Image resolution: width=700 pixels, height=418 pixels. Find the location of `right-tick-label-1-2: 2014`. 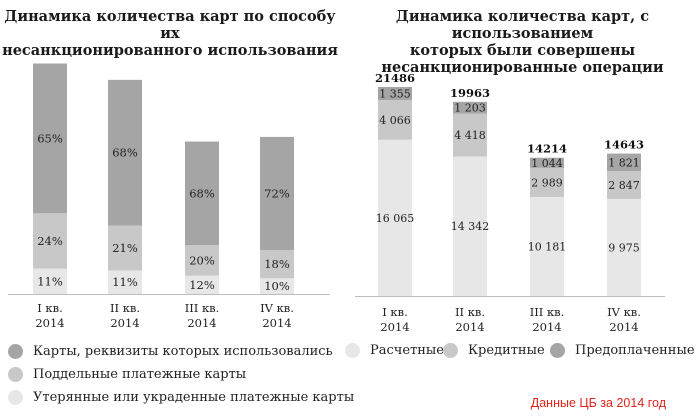

right-tick-label-1-2: 2014 is located at coordinates (394, 327).